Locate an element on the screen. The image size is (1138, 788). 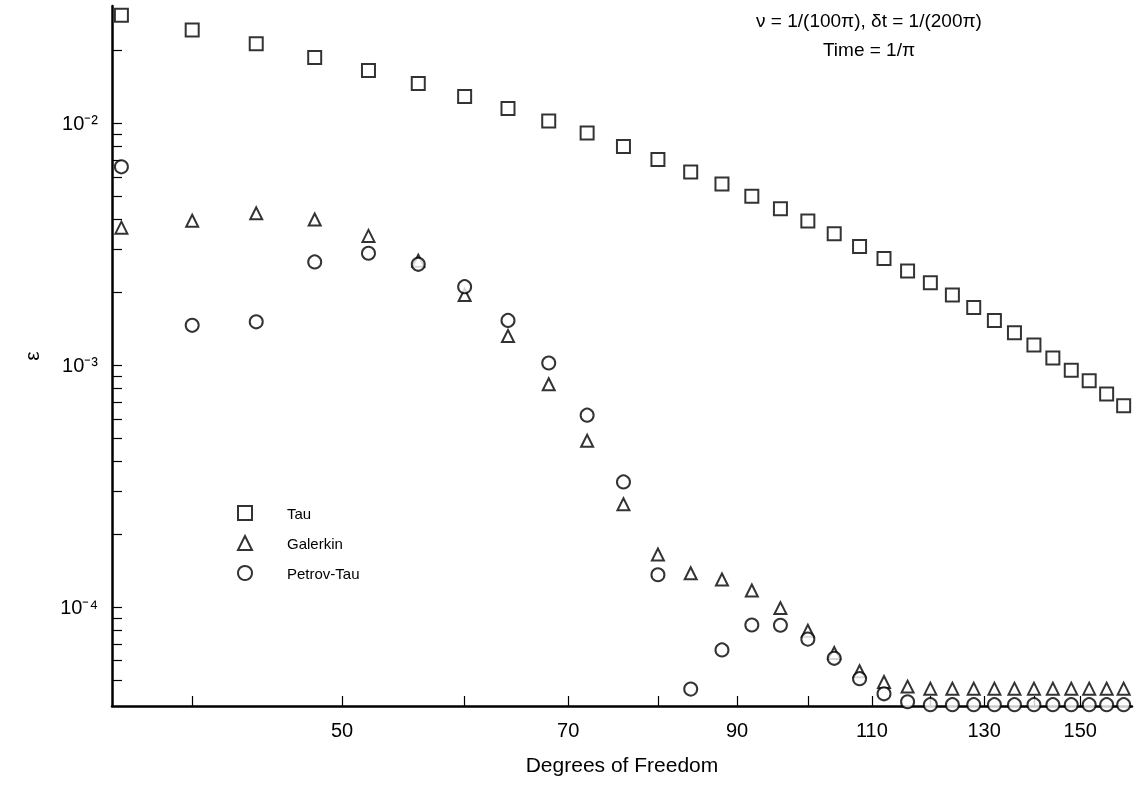
x-tick-label: 70 is located at coordinates (568, 730).